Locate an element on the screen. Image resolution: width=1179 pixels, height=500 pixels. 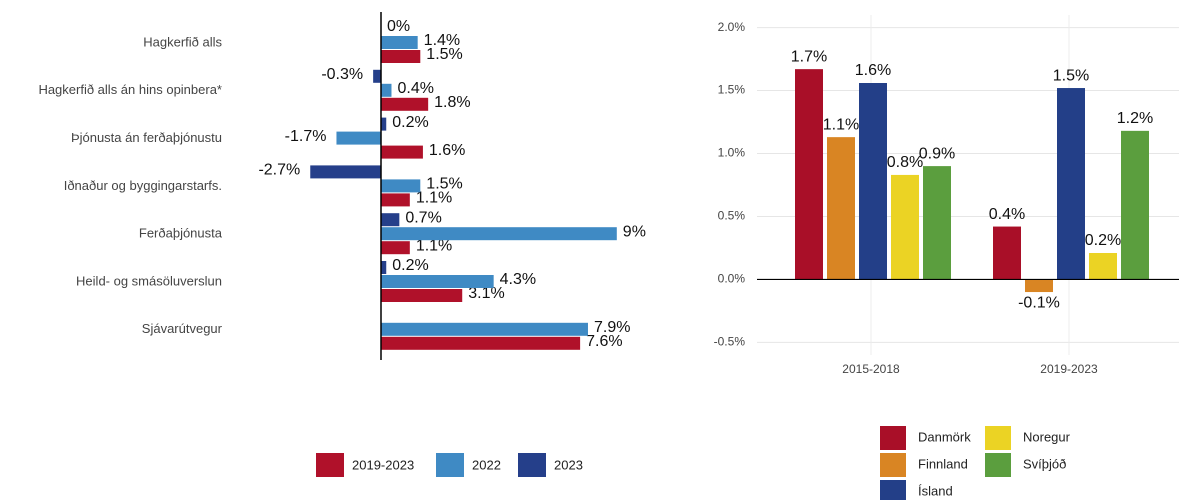
y-tick-label: 0.5% is located at coordinates (732, 216).